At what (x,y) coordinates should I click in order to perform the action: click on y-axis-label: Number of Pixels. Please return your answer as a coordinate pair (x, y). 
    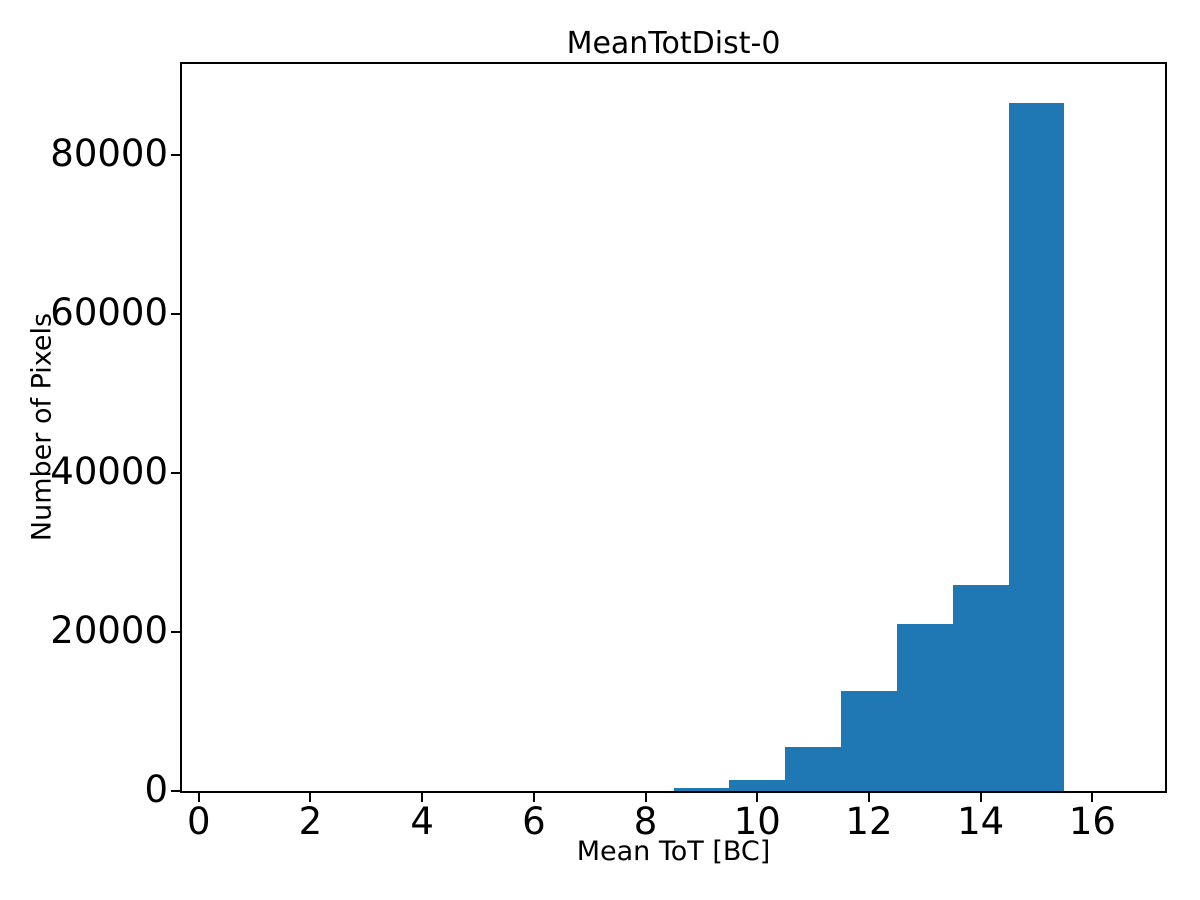
    Looking at the image, I should click on (42, 427).